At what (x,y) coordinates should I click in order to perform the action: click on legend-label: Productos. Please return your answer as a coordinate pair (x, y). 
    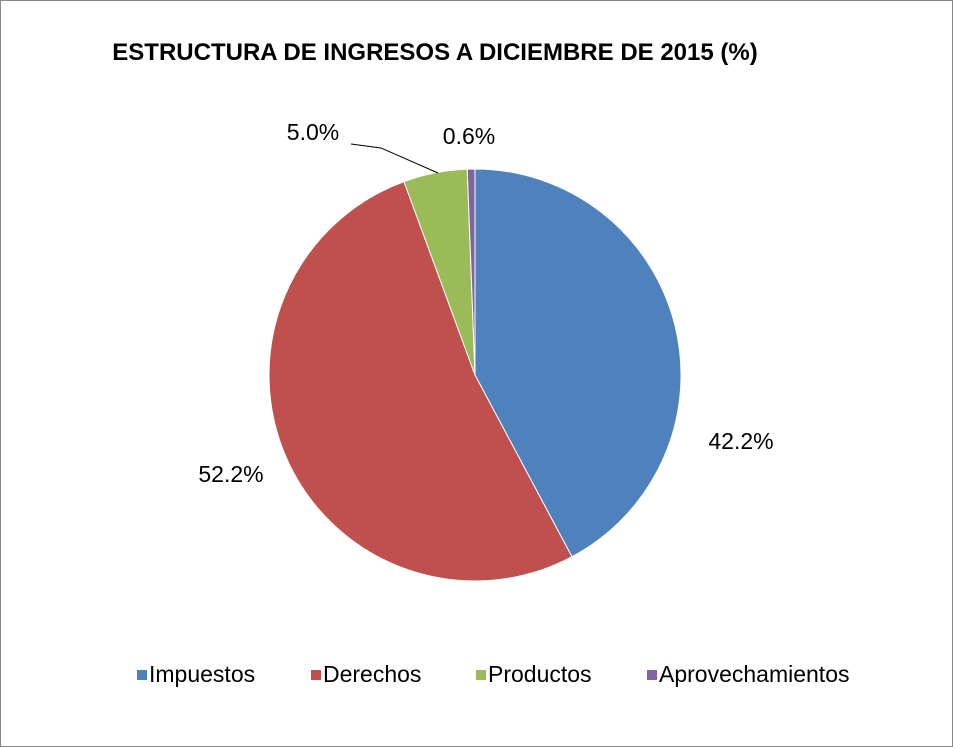
    Looking at the image, I should click on (540, 674).